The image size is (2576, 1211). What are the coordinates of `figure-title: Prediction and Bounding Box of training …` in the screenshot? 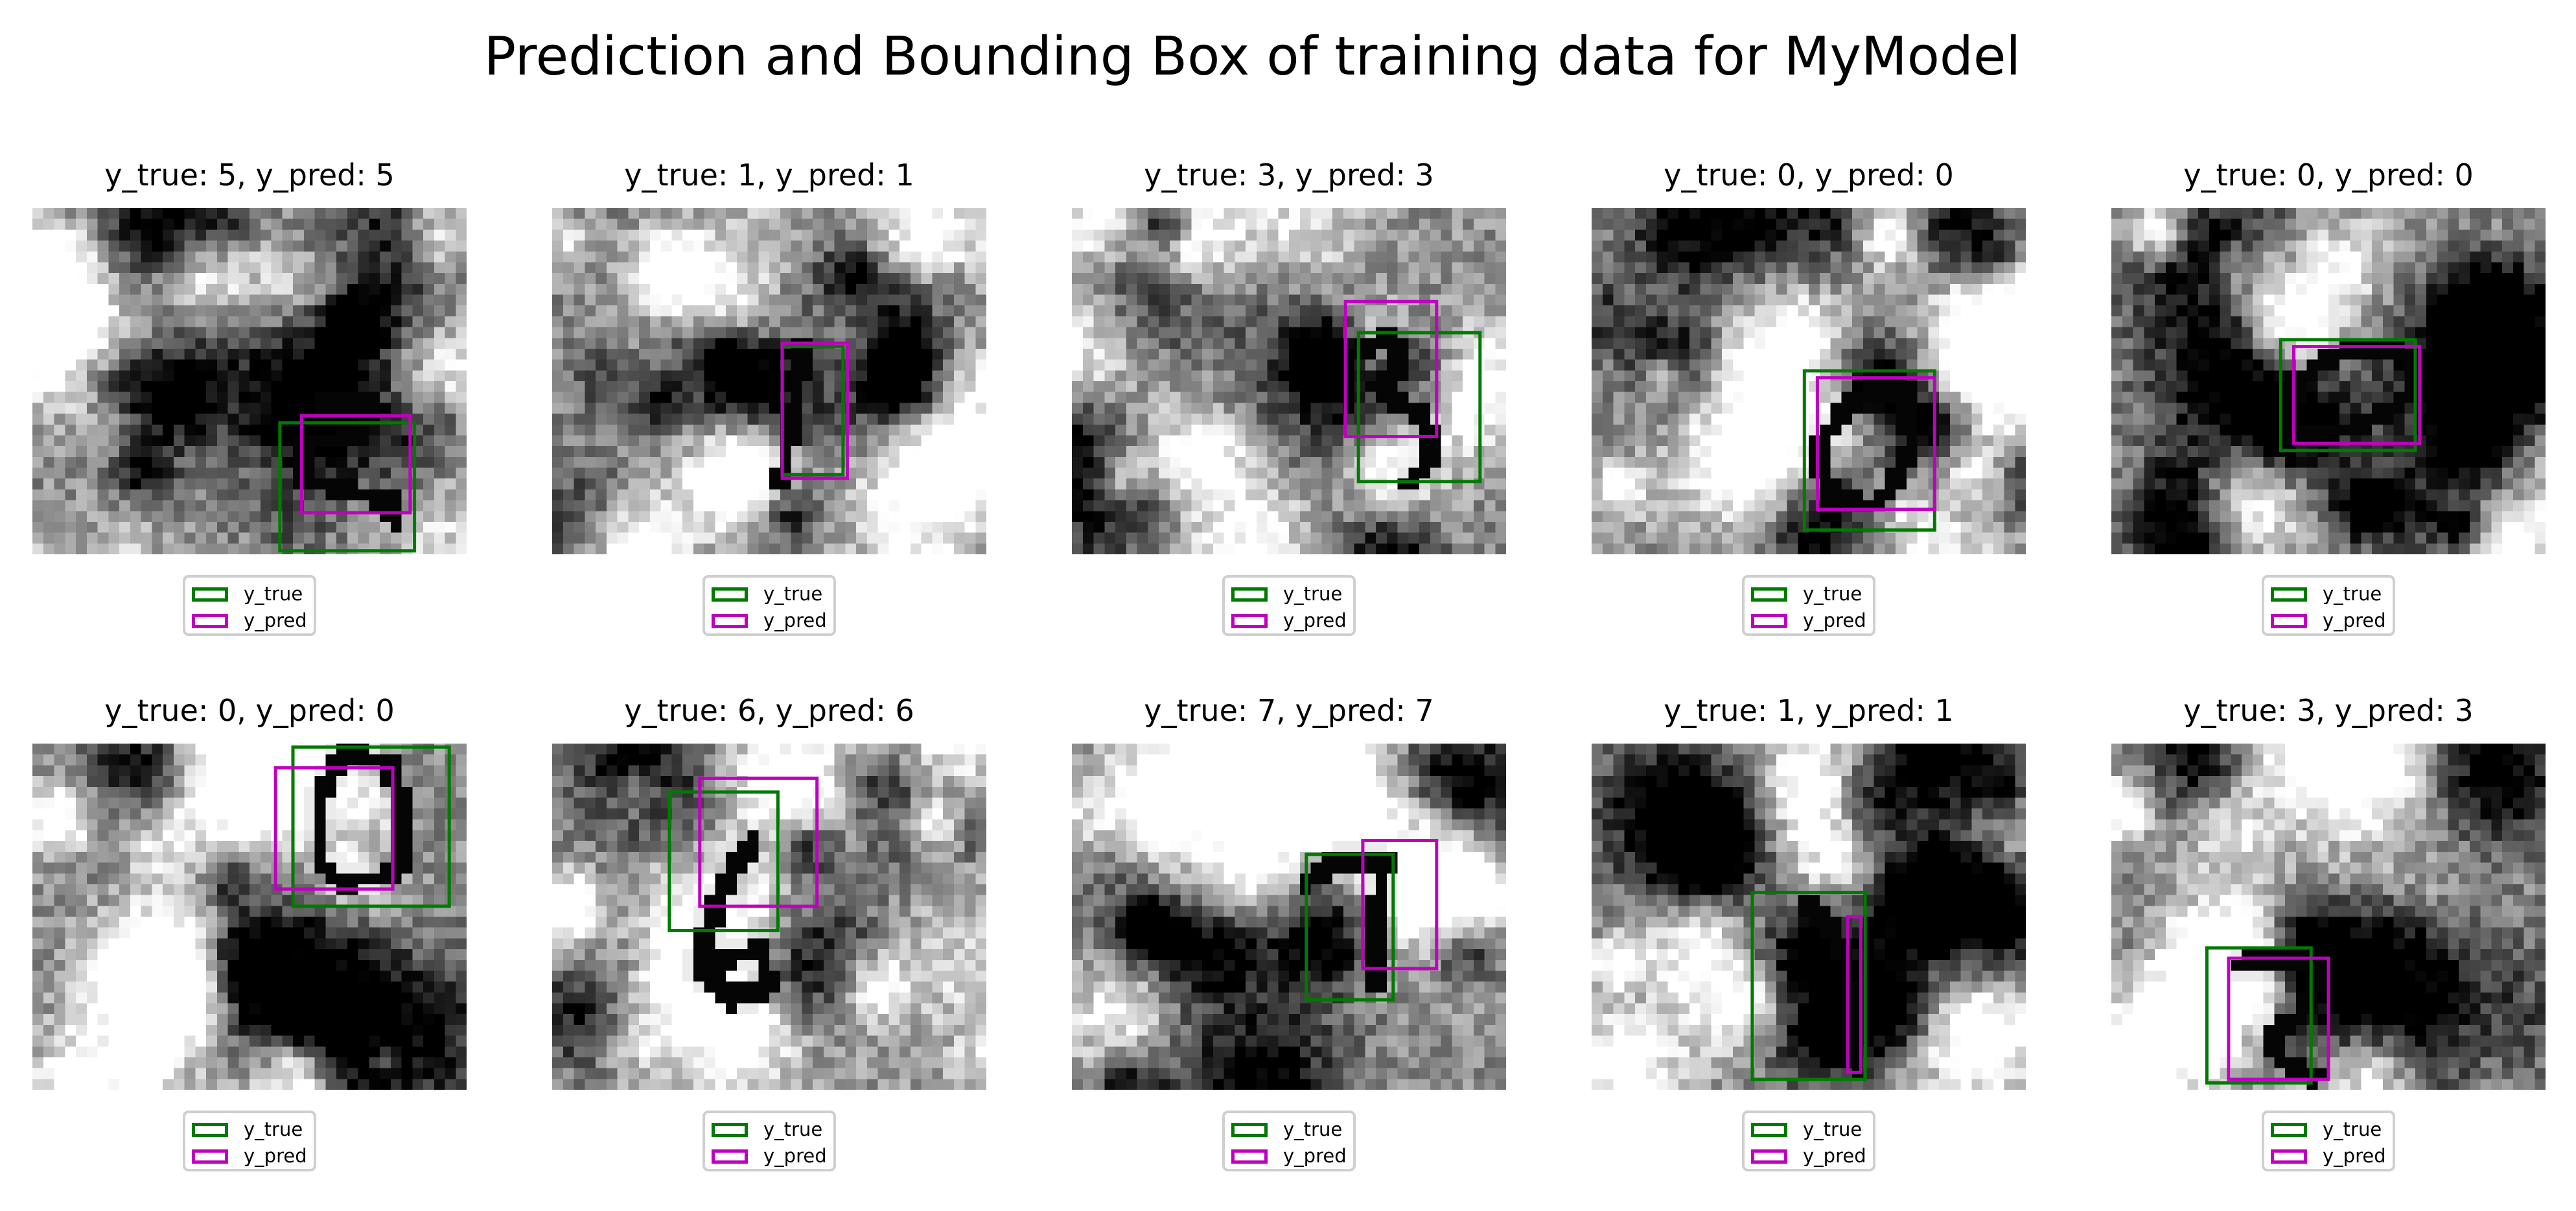 It's located at (1252, 57).